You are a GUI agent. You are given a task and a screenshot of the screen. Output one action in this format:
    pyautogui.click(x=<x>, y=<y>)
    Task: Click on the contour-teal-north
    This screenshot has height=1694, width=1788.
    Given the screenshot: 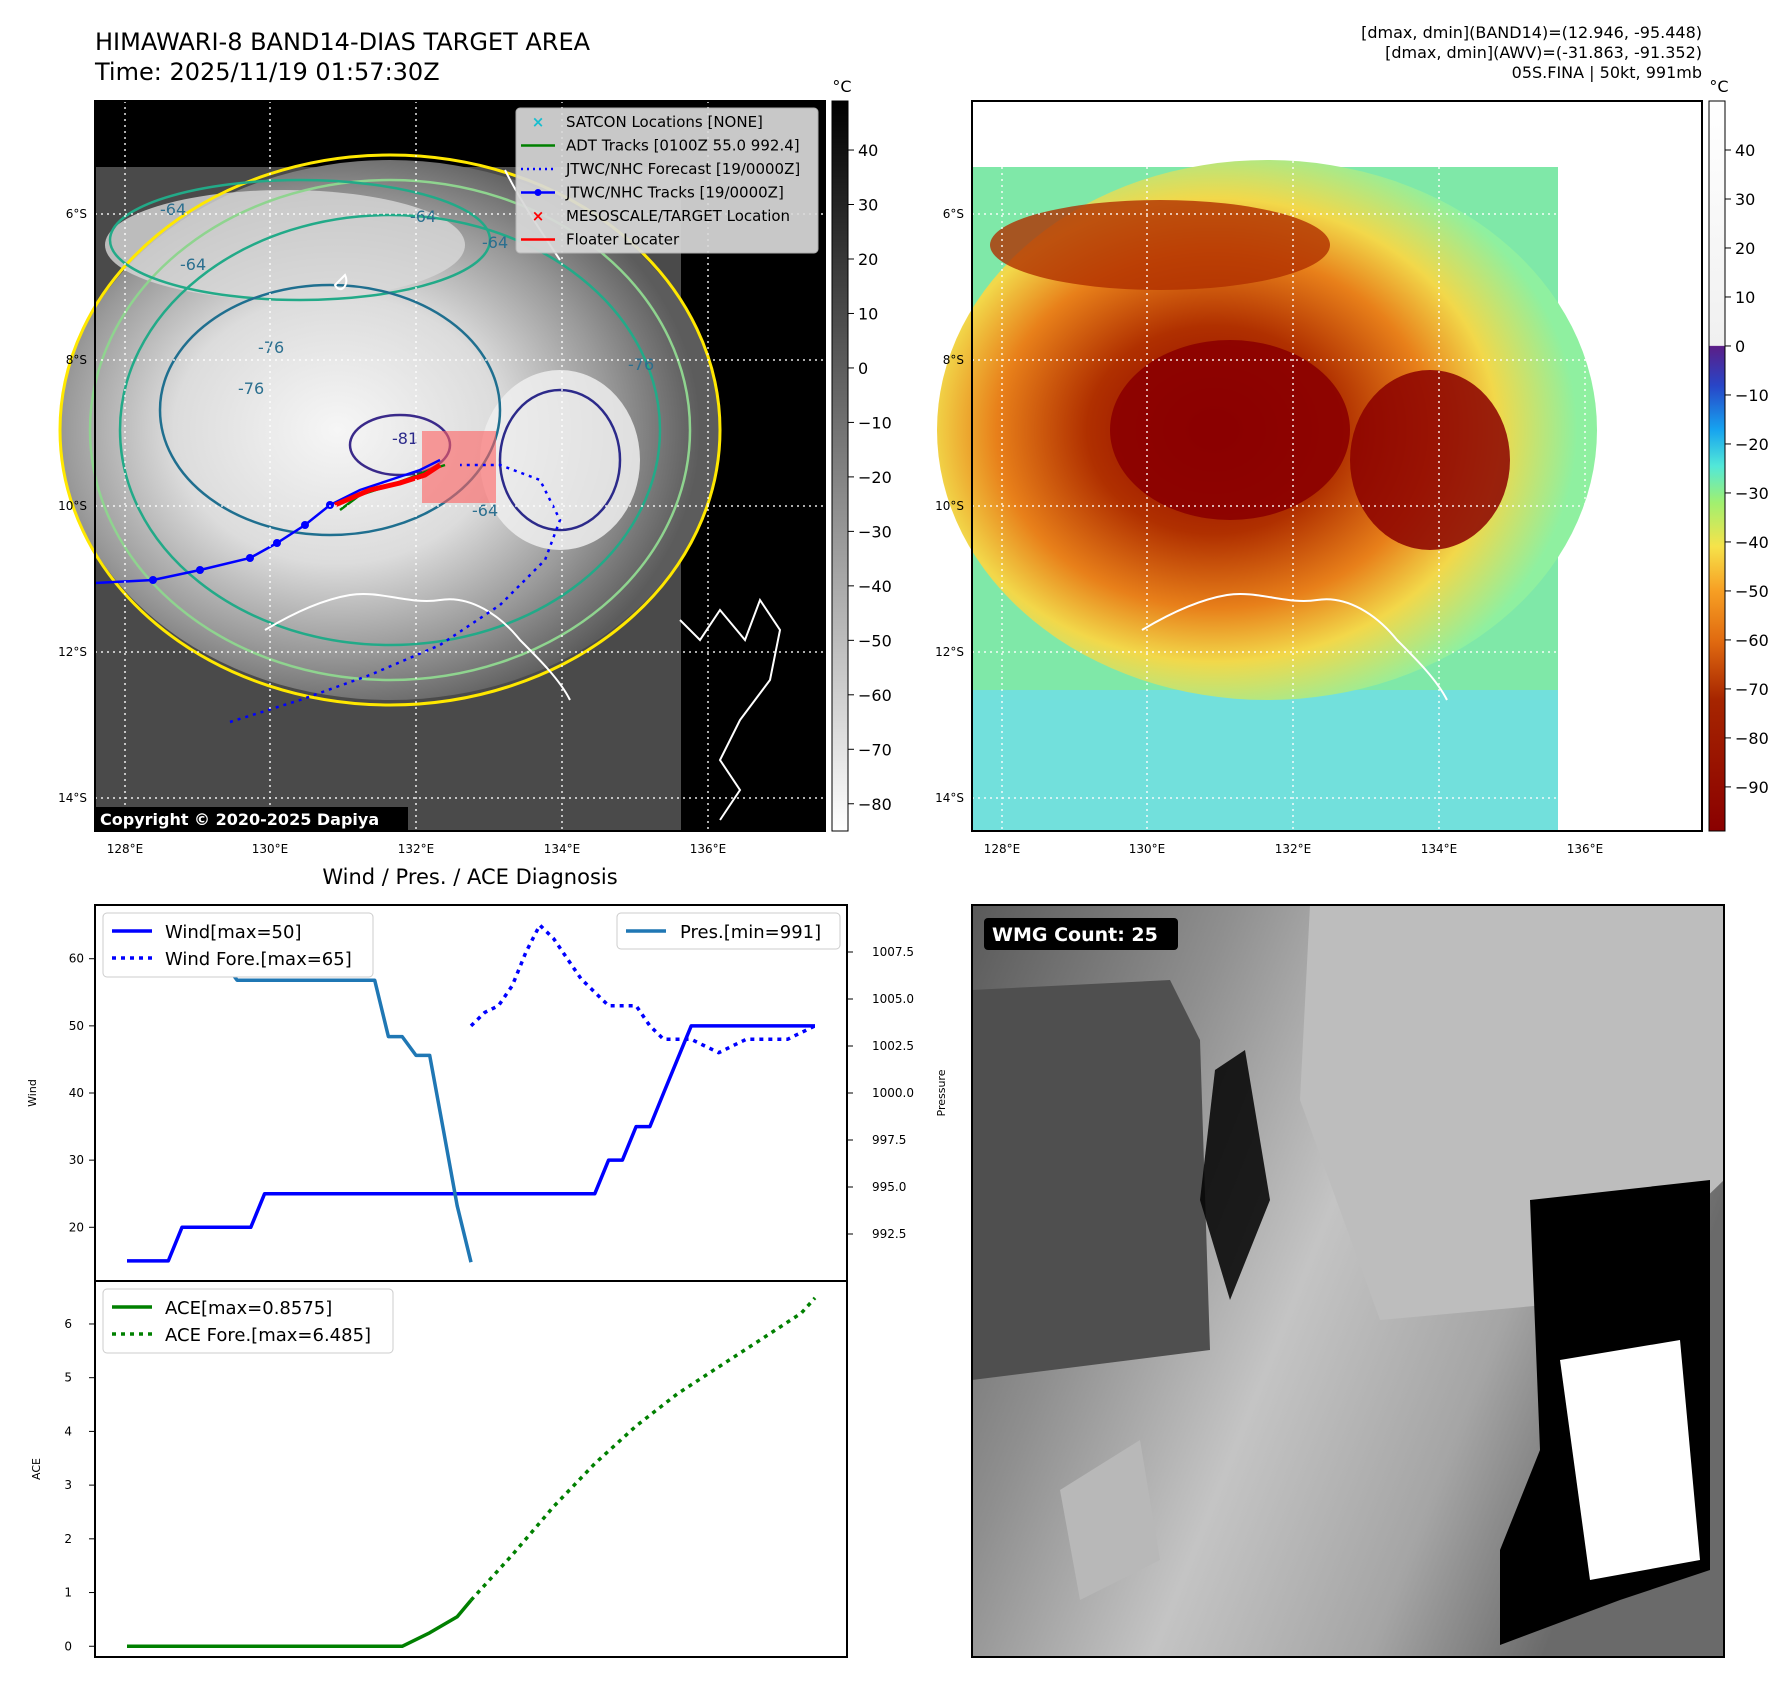 What is the action you would take?
    pyautogui.click(x=300, y=240)
    